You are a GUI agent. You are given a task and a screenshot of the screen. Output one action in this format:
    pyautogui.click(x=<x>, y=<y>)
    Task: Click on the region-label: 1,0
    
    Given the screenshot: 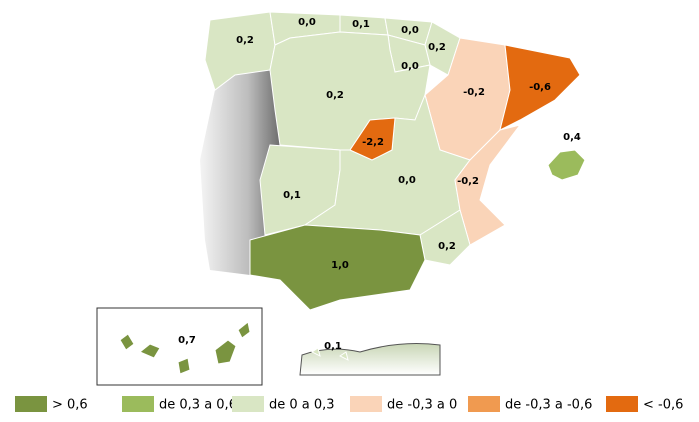 What is the action you would take?
    pyautogui.click(x=340, y=265)
    